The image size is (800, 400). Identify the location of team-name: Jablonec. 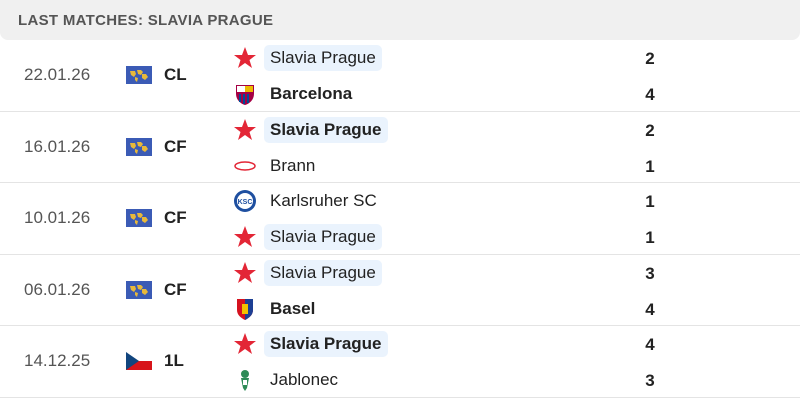
(304, 379).